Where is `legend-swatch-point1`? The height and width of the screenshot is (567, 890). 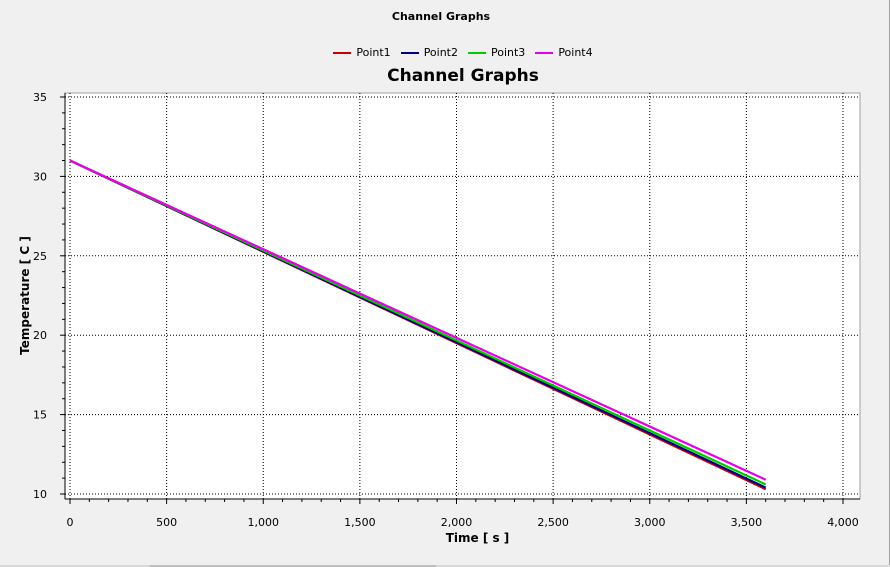
legend-swatch-point1 is located at coordinates (342, 52).